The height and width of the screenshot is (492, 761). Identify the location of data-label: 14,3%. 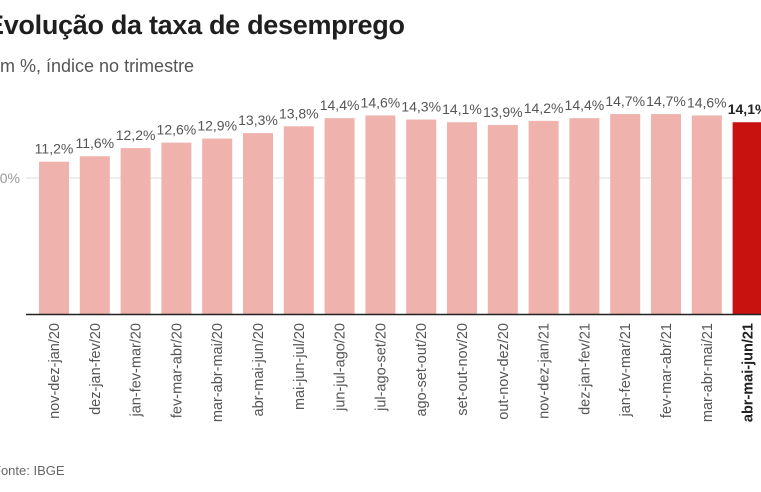
(421, 107).